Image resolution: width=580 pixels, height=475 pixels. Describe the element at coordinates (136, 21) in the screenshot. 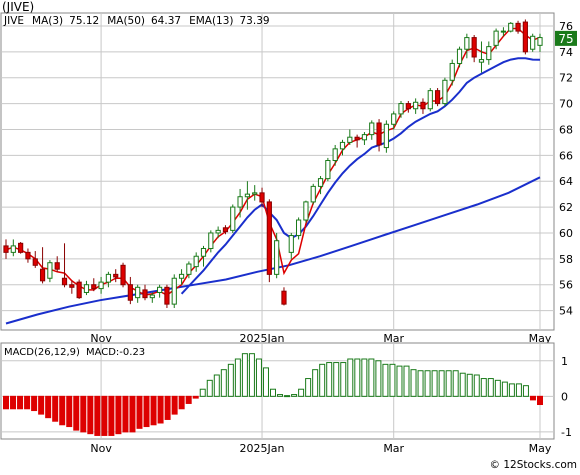

I see `legend-row: JIVE MA(3) 75.12 MA(50) 64.37 EMA(13) 73.39` at that location.